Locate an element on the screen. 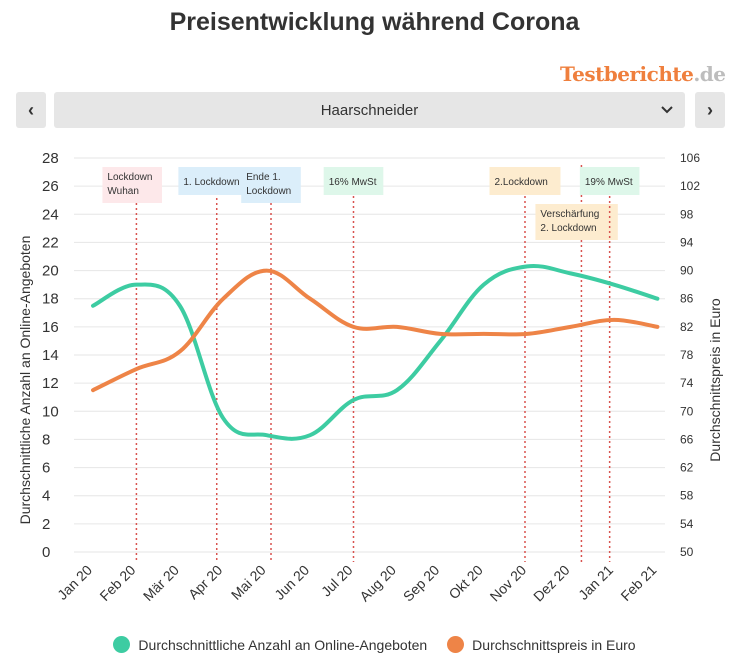 This screenshot has width=749, height=670. x-tick-label: Mai 20 is located at coordinates (248, 582).